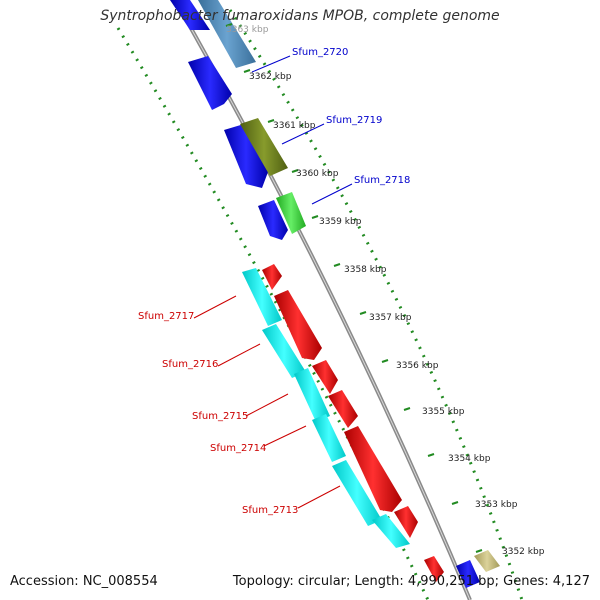 The image size is (600, 600). I want to click on kbp-label: 3358 kbp, so click(365, 270).